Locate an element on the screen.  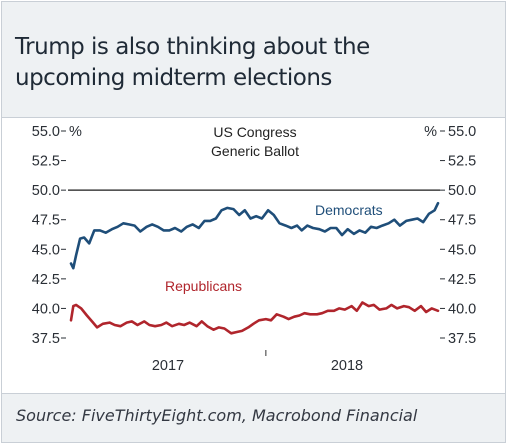
y-tick-label-right: 37.5 is located at coordinates (462, 339).